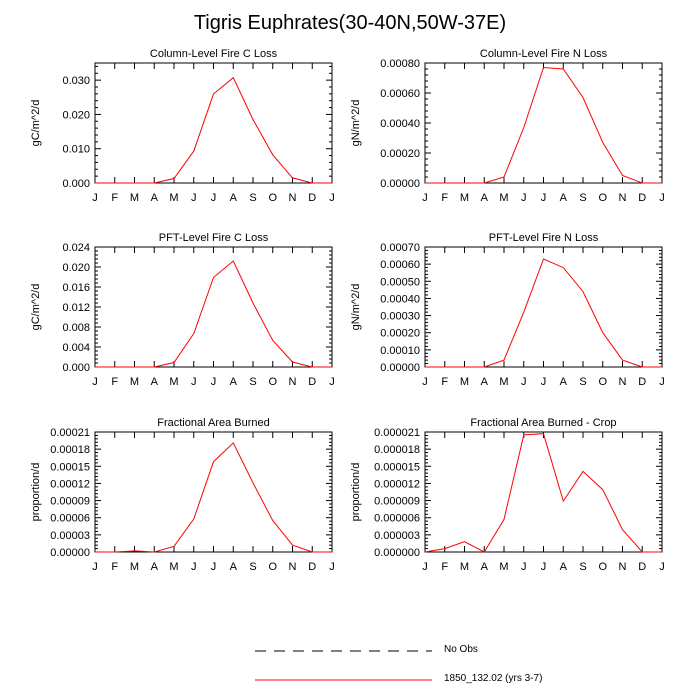 The width and height of the screenshot is (700, 700). I want to click on y-tick-label: 0.00003, so click(70, 536).